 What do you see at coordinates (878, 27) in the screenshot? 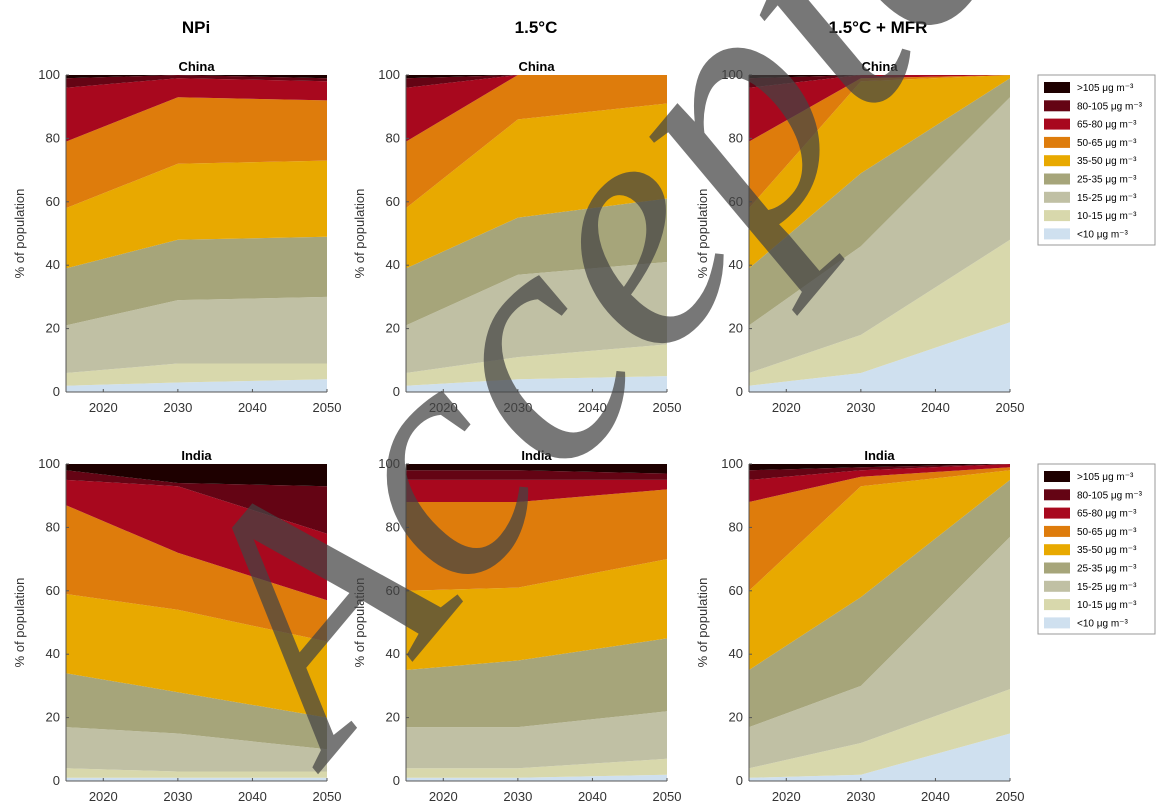
I see `column-title-1-5c-mfr: 1.5°C + MFR` at bounding box center [878, 27].